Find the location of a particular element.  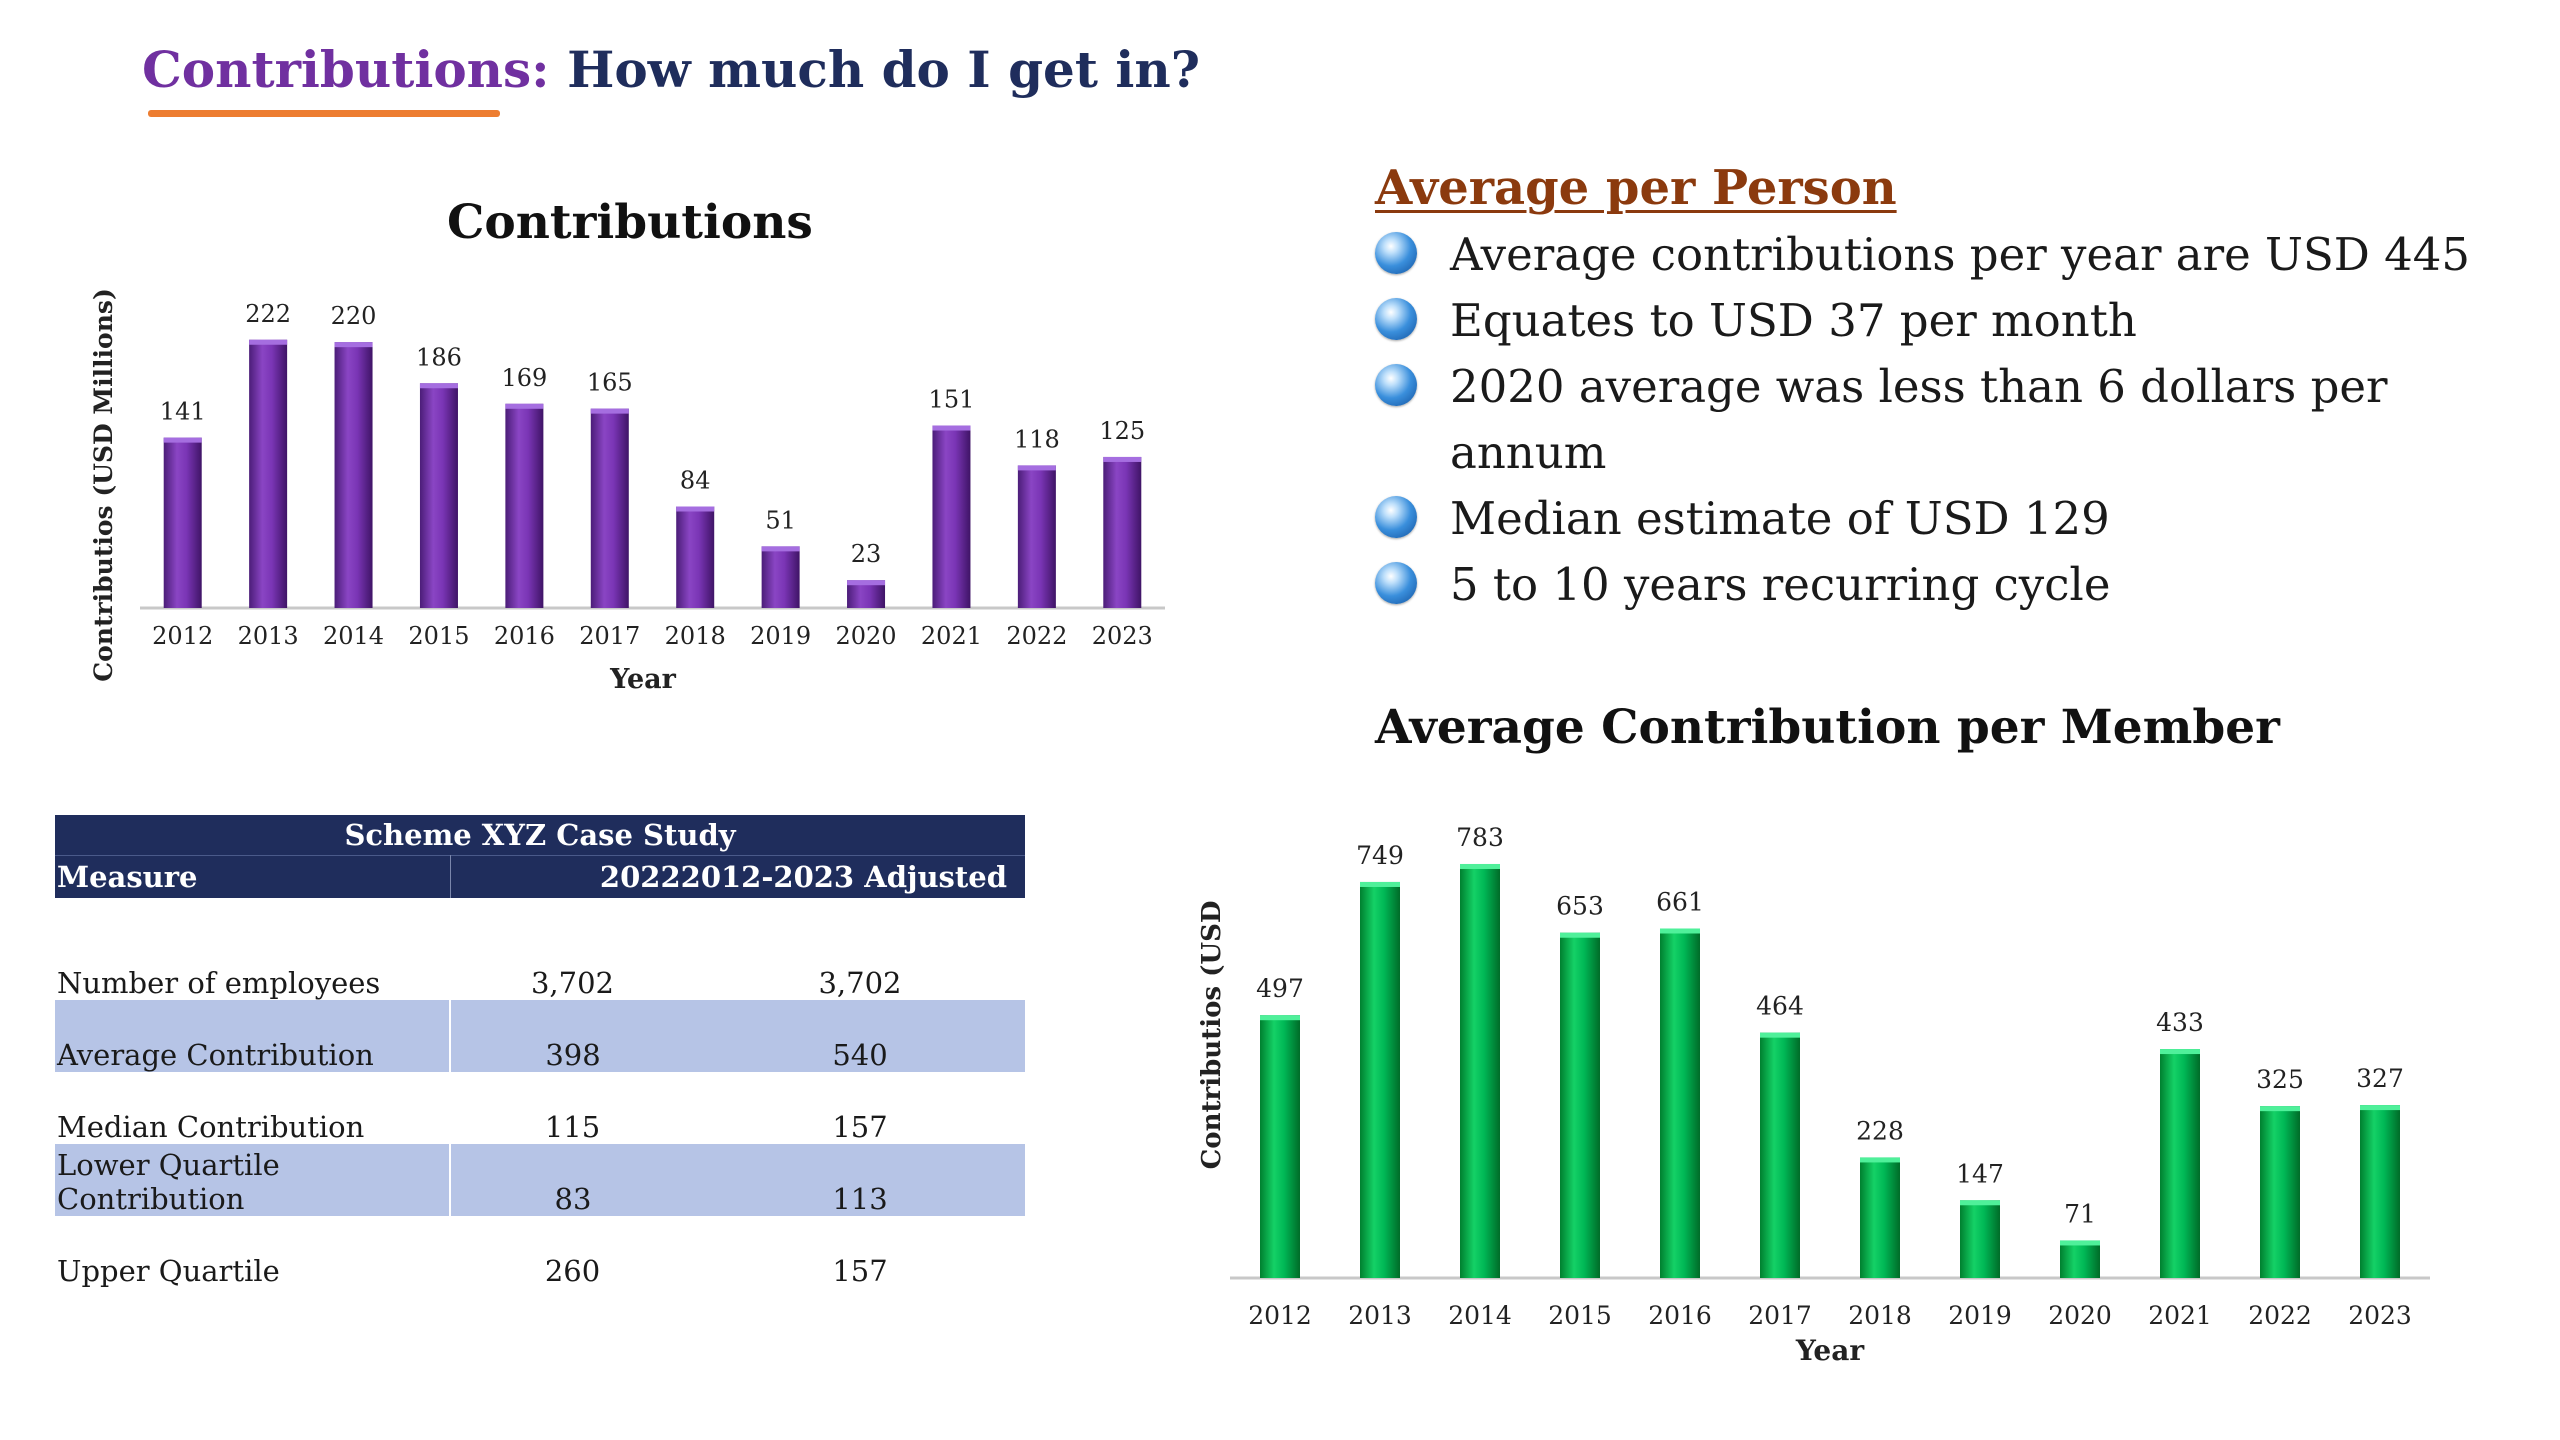

table-cell-2022: 260 is located at coordinates (572, 1271).